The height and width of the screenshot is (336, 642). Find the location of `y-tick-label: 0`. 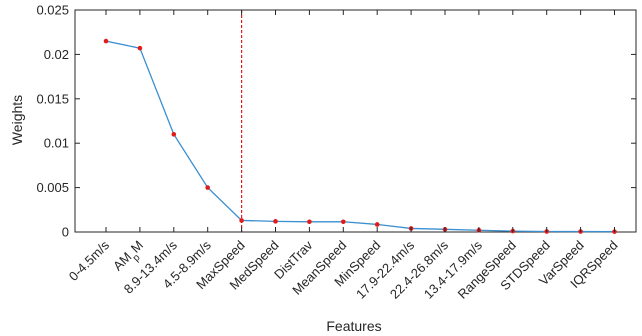

y-tick-label: 0 is located at coordinates (65, 232).